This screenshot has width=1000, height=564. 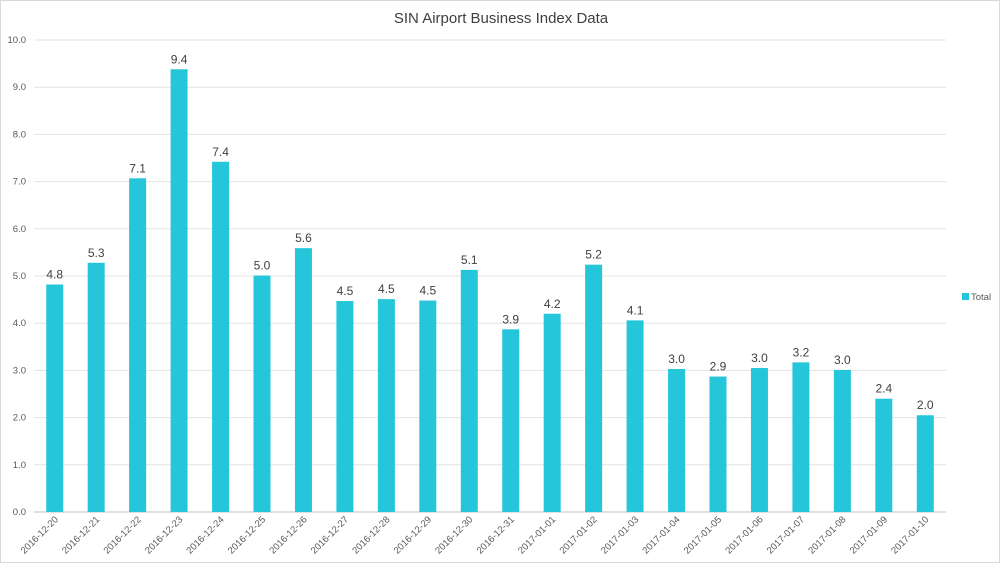 What do you see at coordinates (501, 18) in the screenshot?
I see `chart-title: SIN Airport Business Index Data` at bounding box center [501, 18].